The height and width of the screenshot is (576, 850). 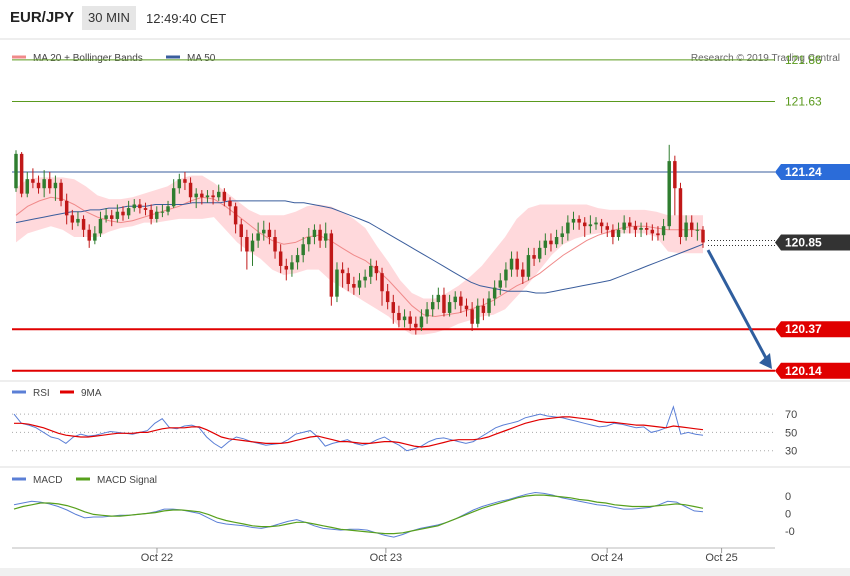 I want to click on target-price-label: 121.63, so click(x=803, y=101).